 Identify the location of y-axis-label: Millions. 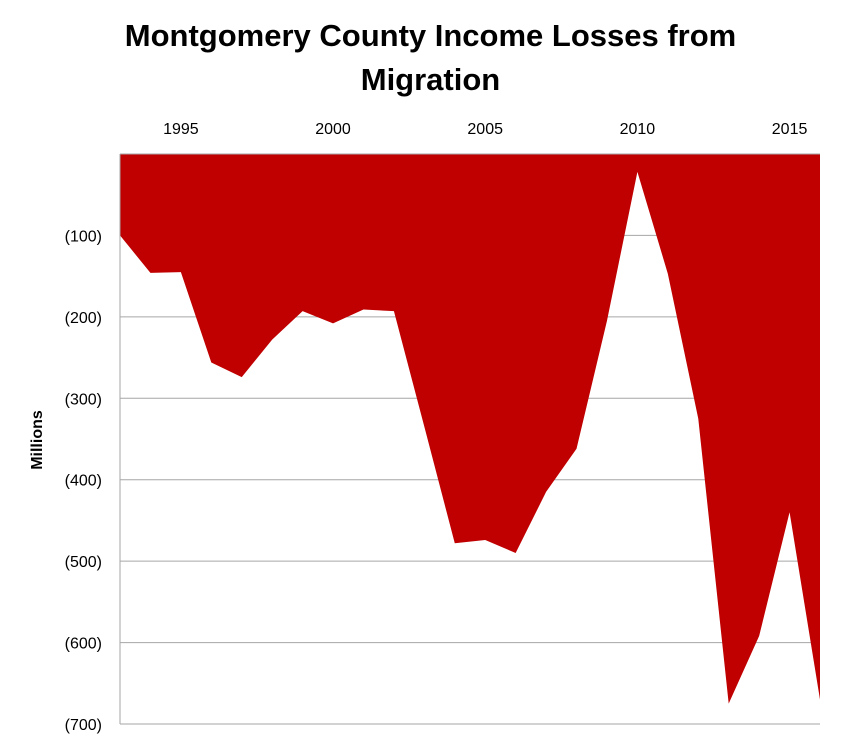
(37, 440).